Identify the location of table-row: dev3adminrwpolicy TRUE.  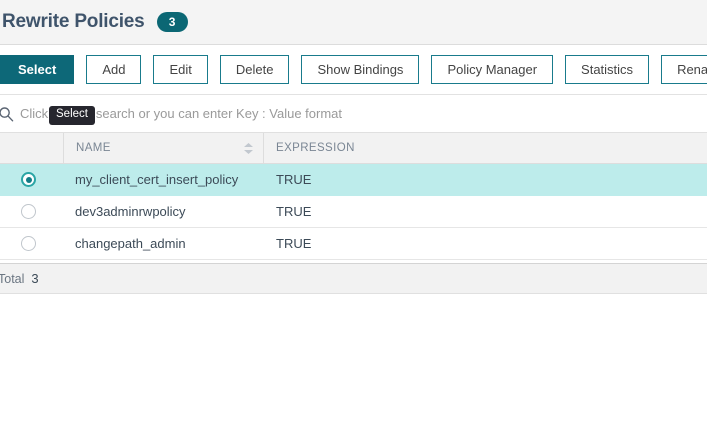
(353, 212).